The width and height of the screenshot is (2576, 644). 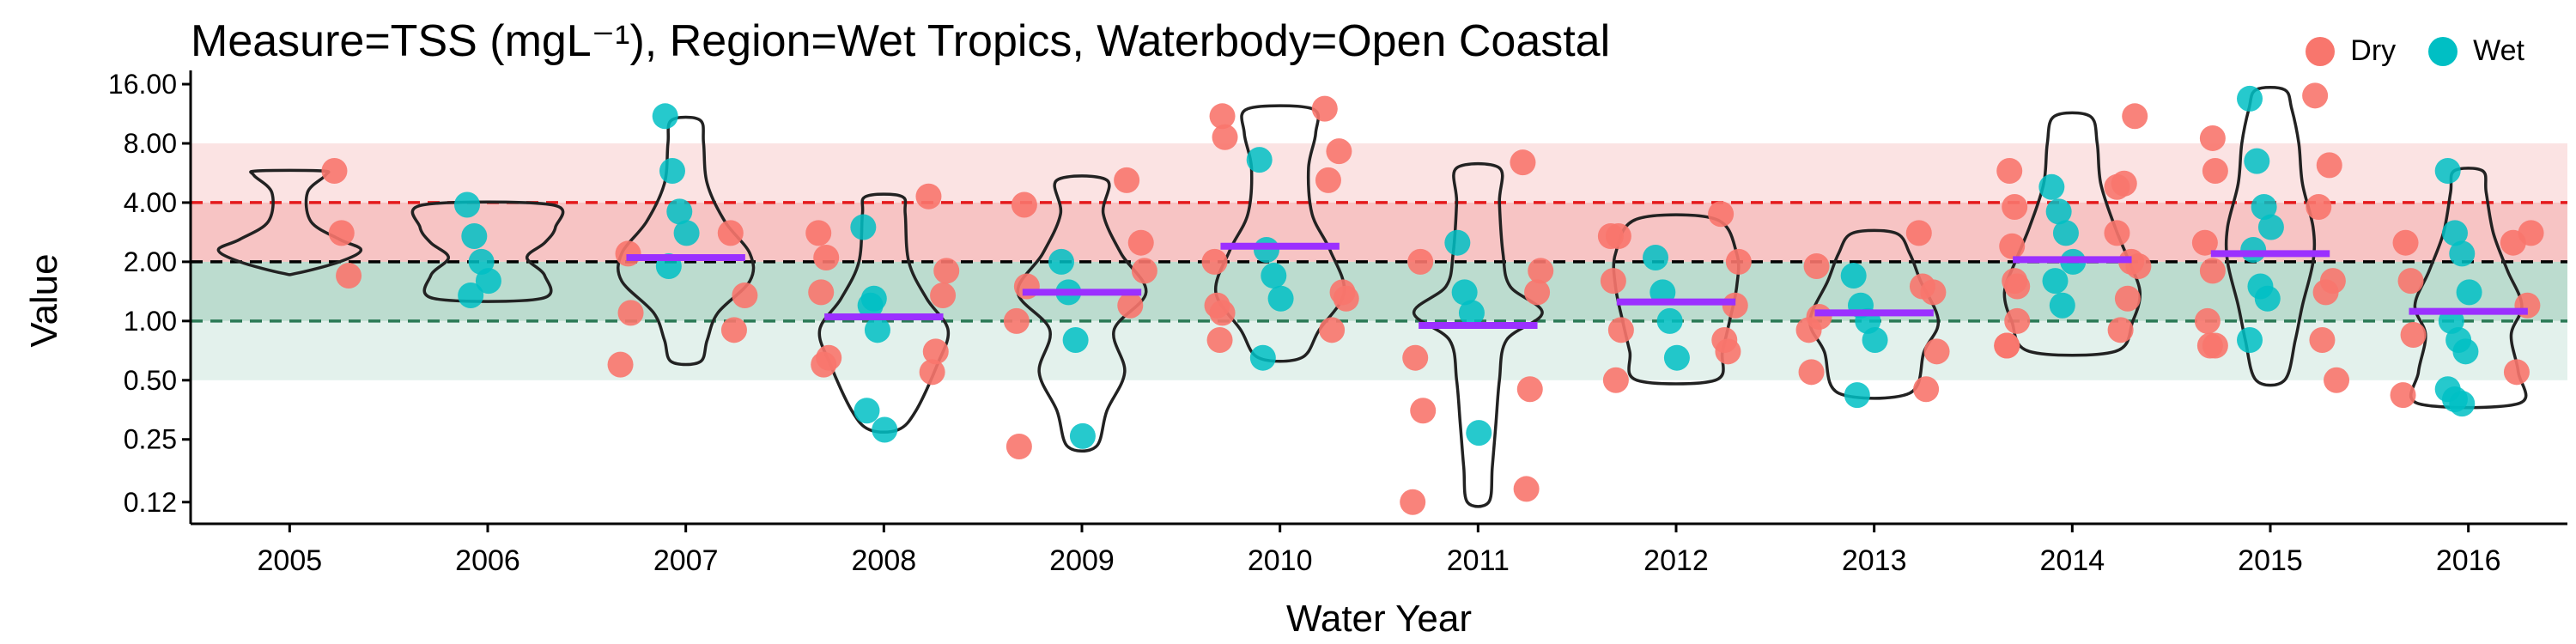 I want to click on violin-2013, so click(x=1874, y=314).